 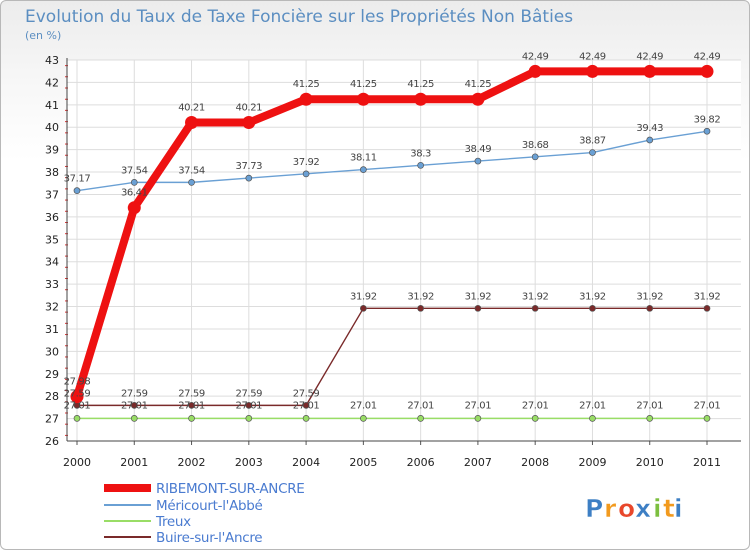 What do you see at coordinates (363, 462) in the screenshot?
I see `x-tick-label: 2005` at bounding box center [363, 462].